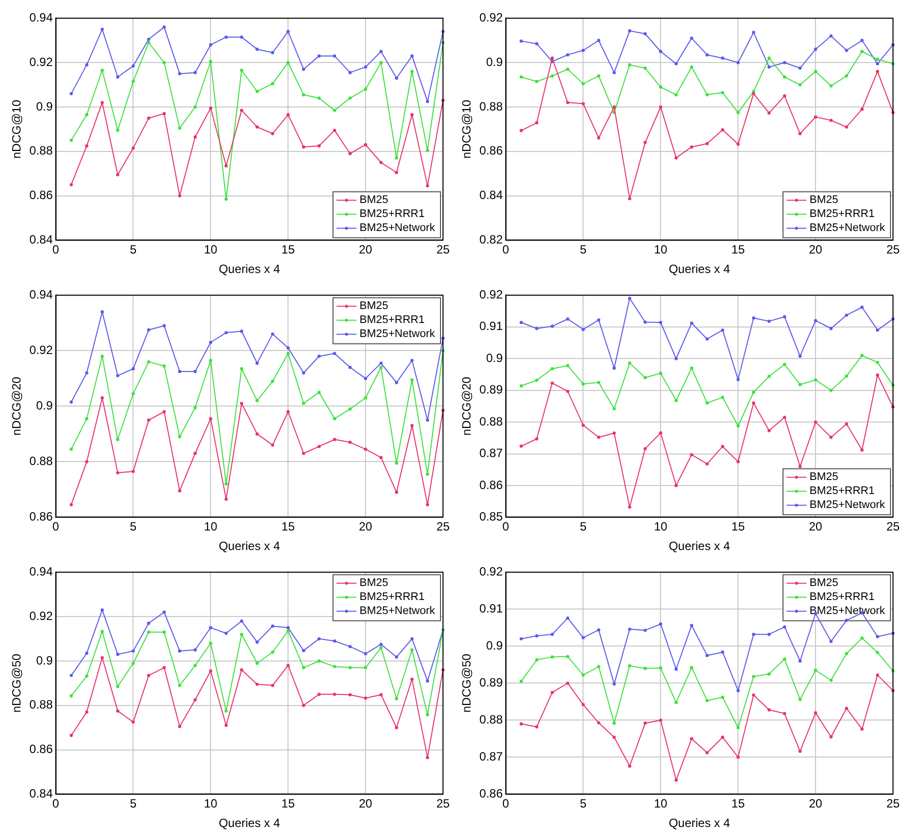 This screenshot has width=915, height=831. What do you see at coordinates (491, 517) in the screenshot?
I see `y-tick-label: 0.85` at bounding box center [491, 517].